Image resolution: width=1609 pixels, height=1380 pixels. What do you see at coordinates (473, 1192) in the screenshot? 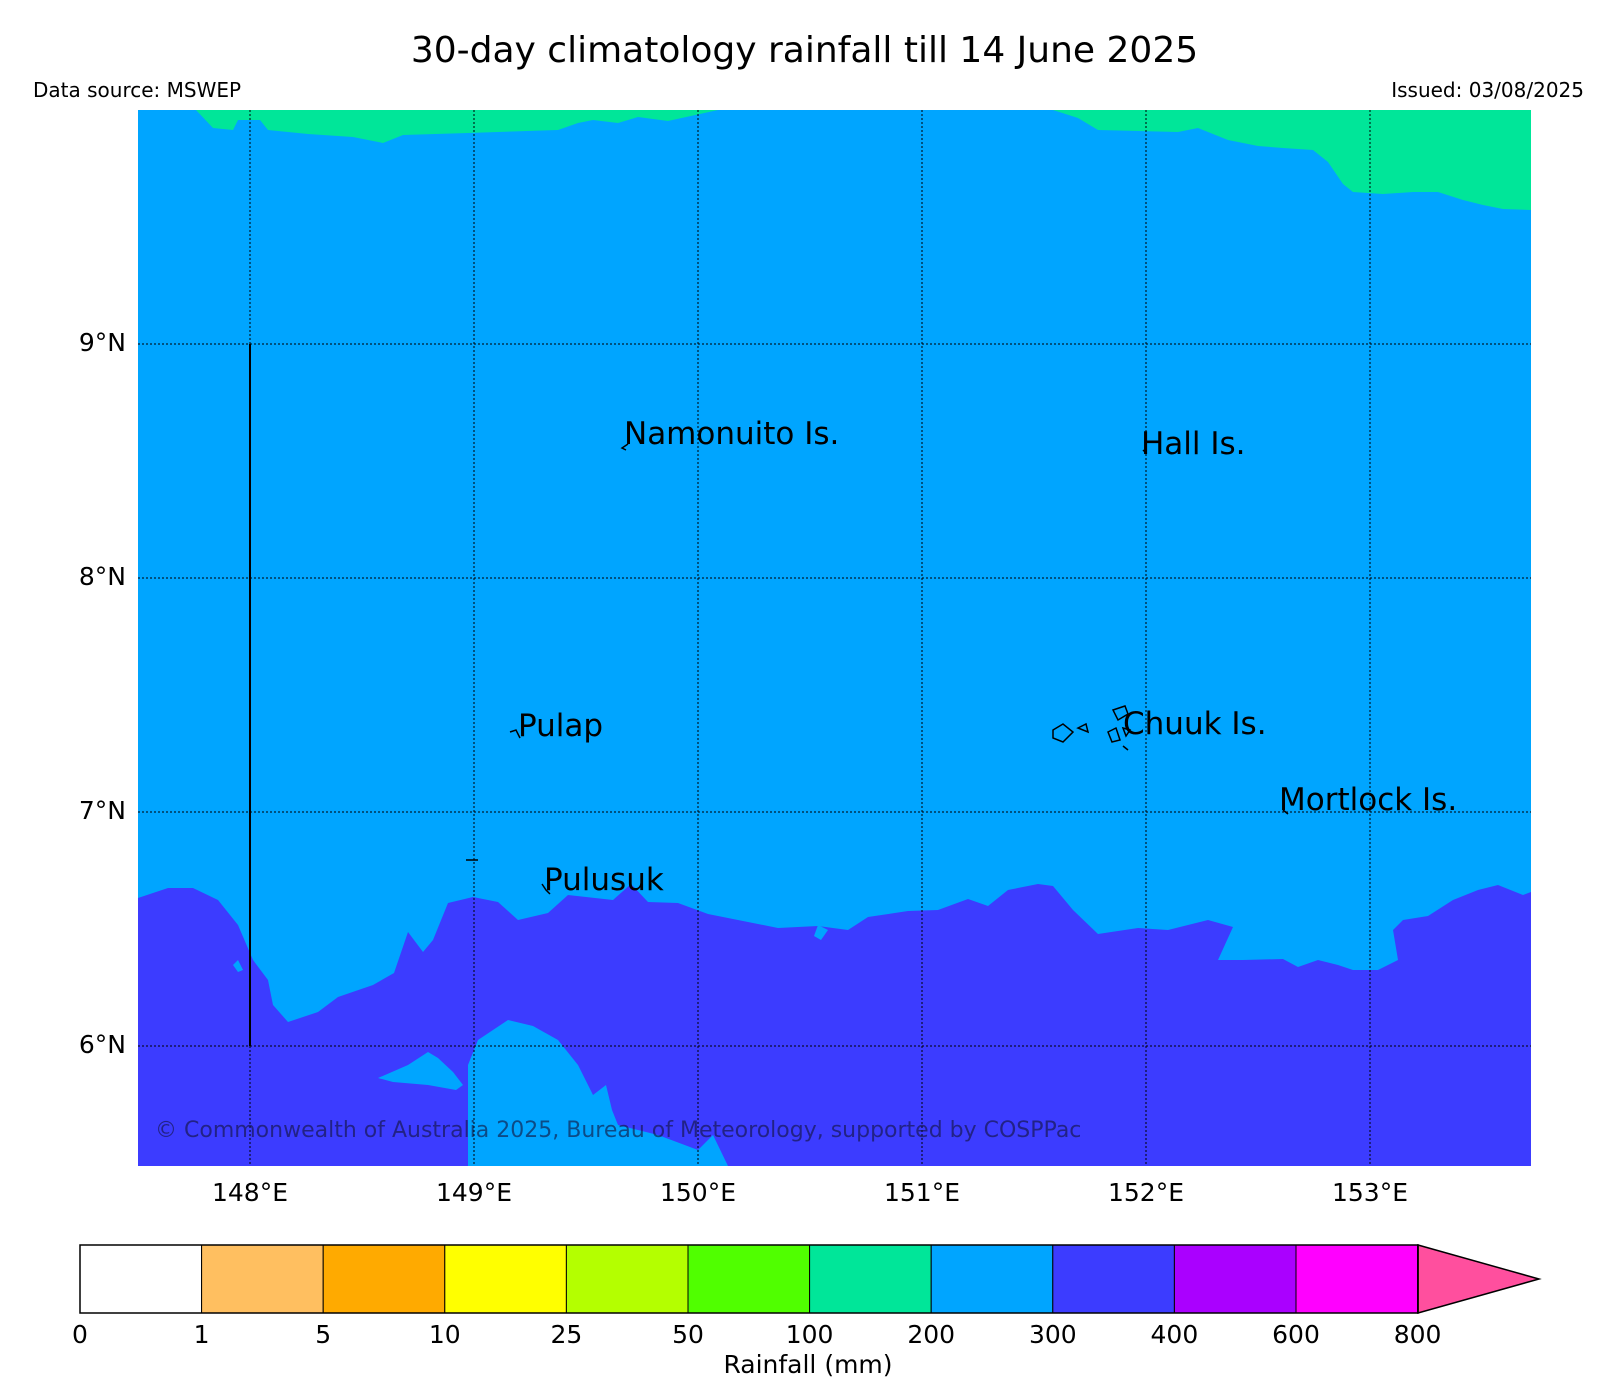
I see `lon-label-149e: 149°E` at bounding box center [473, 1192].